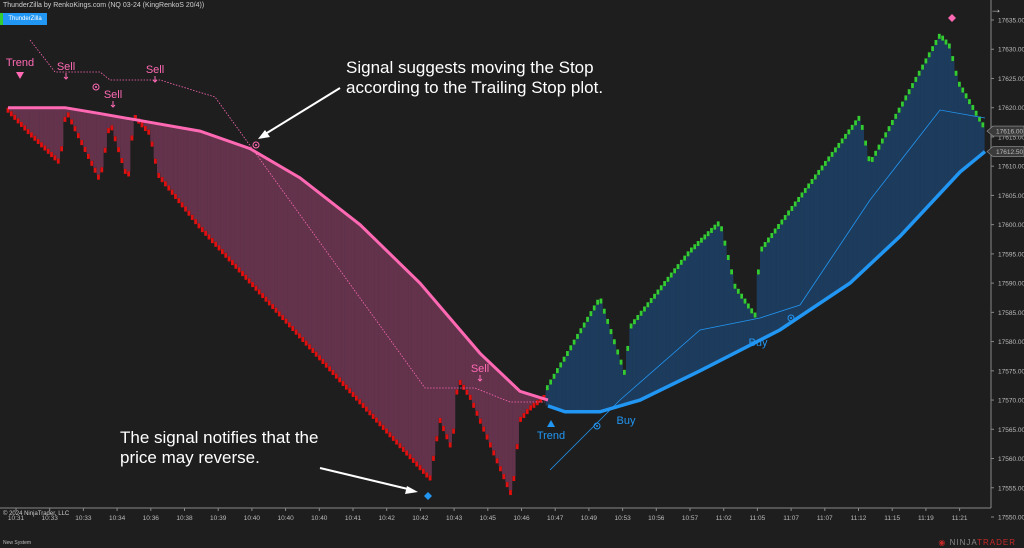 The height and width of the screenshot is (548, 1024). I want to click on price-tick-label: 17610.00, so click(1011, 167).